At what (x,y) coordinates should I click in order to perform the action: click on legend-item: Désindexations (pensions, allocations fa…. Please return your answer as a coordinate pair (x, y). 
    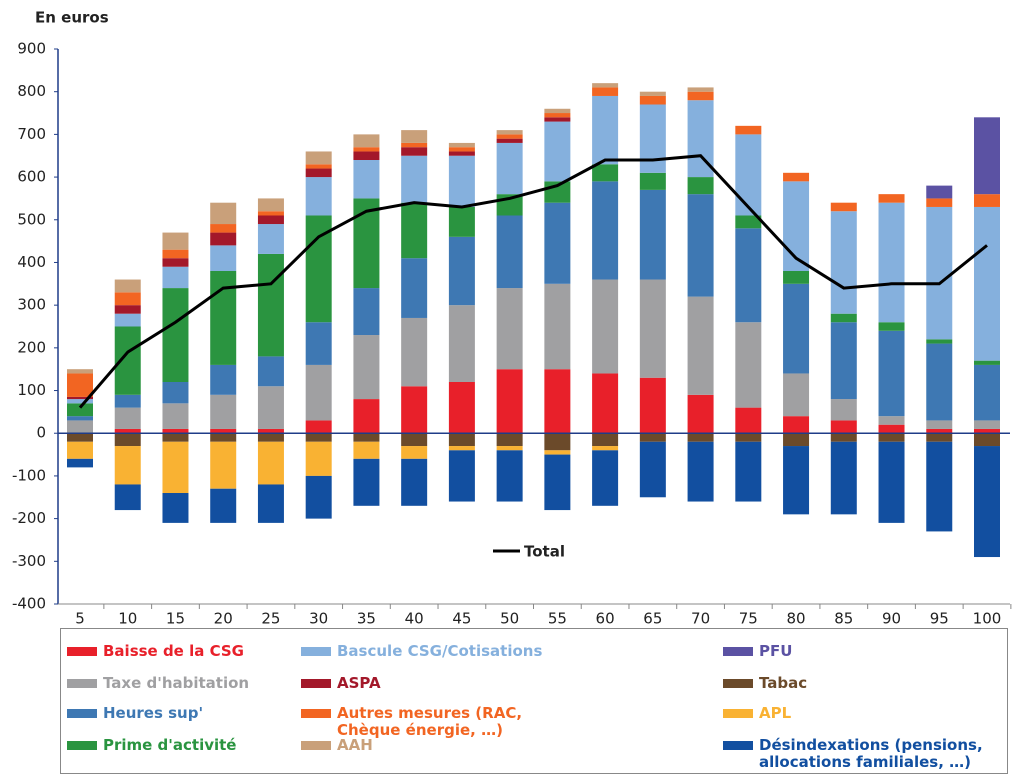
    Looking at the image, I should click on (861, 754).